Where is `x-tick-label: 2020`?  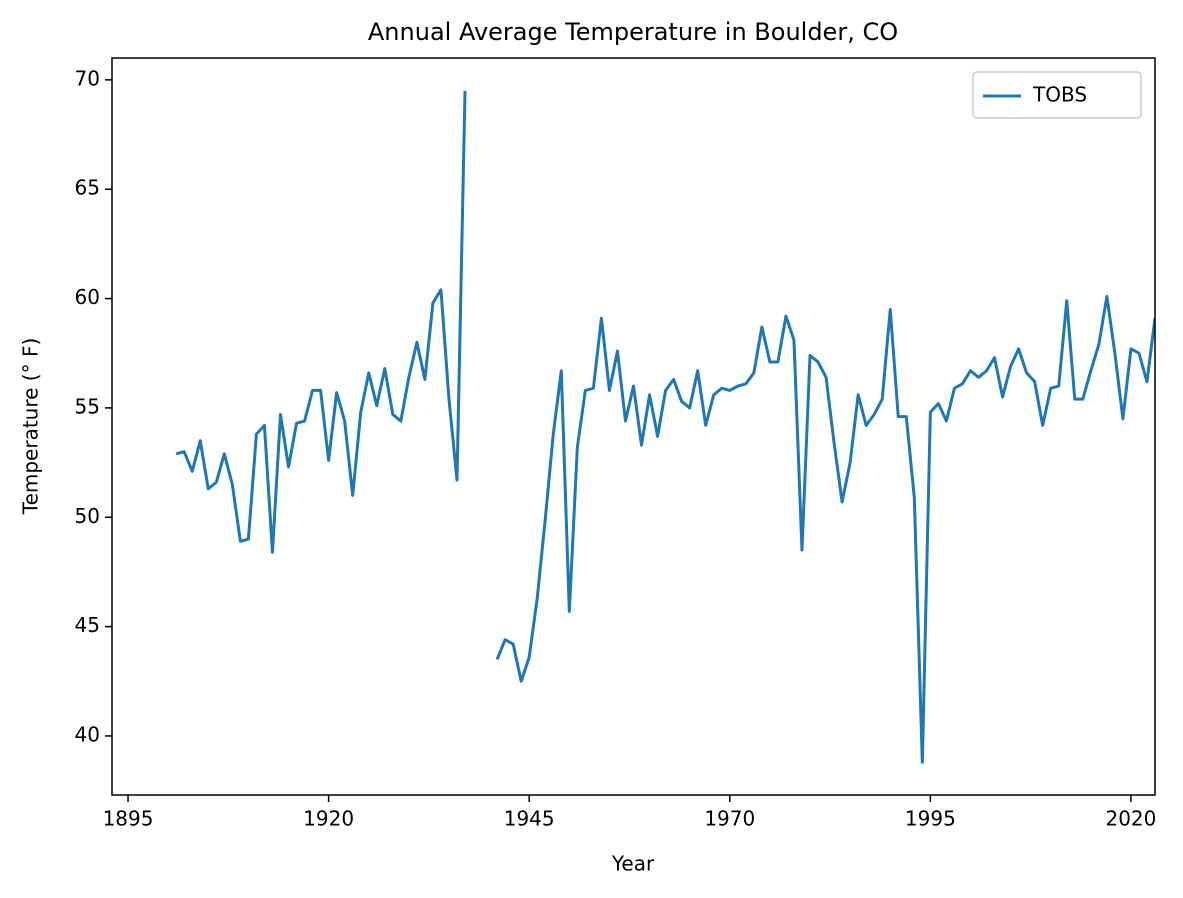 x-tick-label: 2020 is located at coordinates (1130, 819).